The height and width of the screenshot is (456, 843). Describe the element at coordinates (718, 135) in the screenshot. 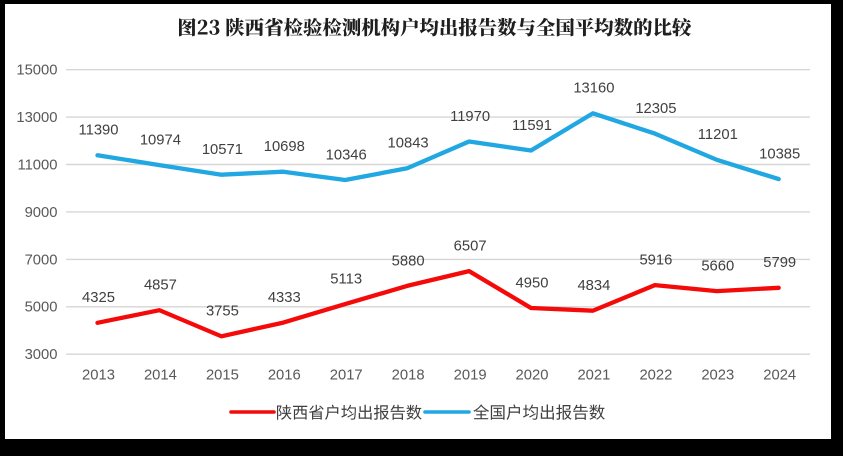

I see `svg-text: 11201` at that location.